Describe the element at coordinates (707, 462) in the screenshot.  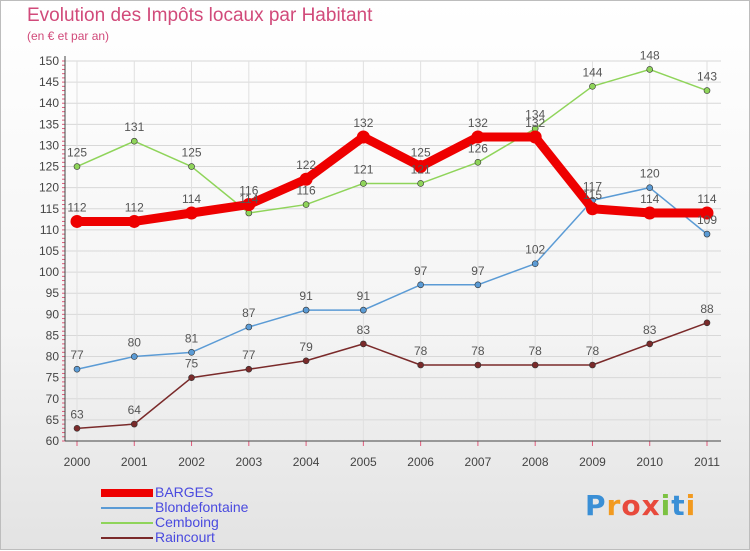
I see `x-tick-label: 2011` at that location.